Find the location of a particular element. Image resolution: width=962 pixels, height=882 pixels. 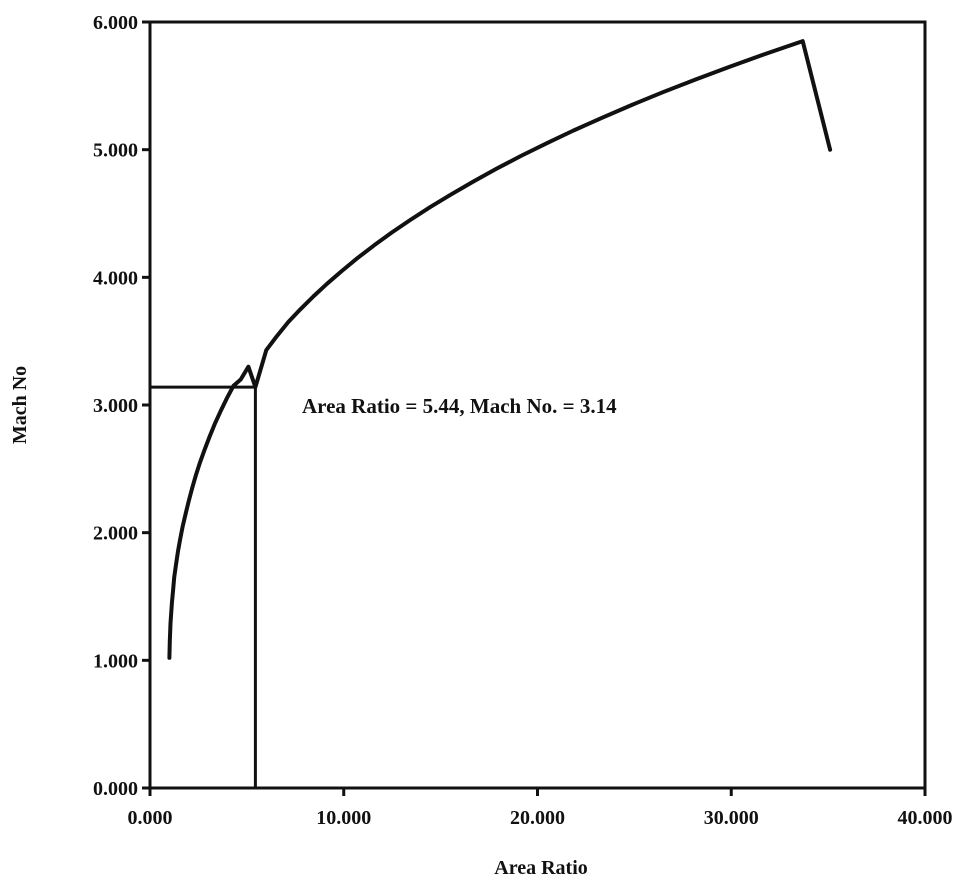

x-tick-label: 30.000 is located at coordinates (731, 818).